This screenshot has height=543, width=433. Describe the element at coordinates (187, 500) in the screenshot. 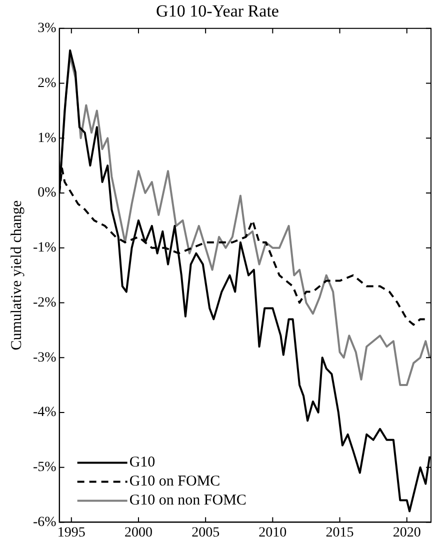

I see `legend-label: G10 on non FOMC` at that location.